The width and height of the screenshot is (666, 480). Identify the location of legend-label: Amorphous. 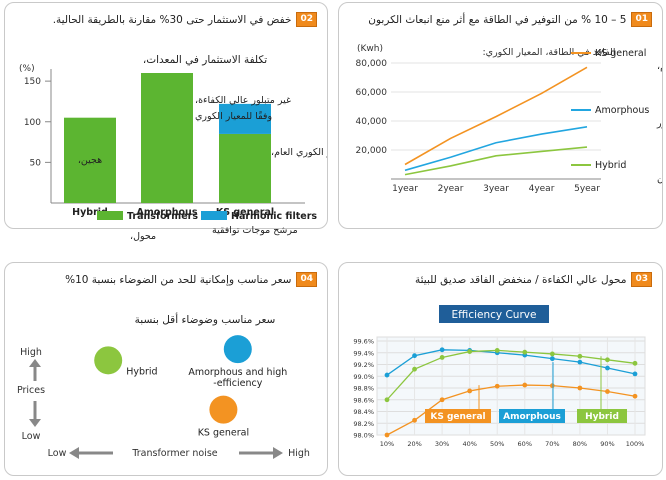
(622, 110).